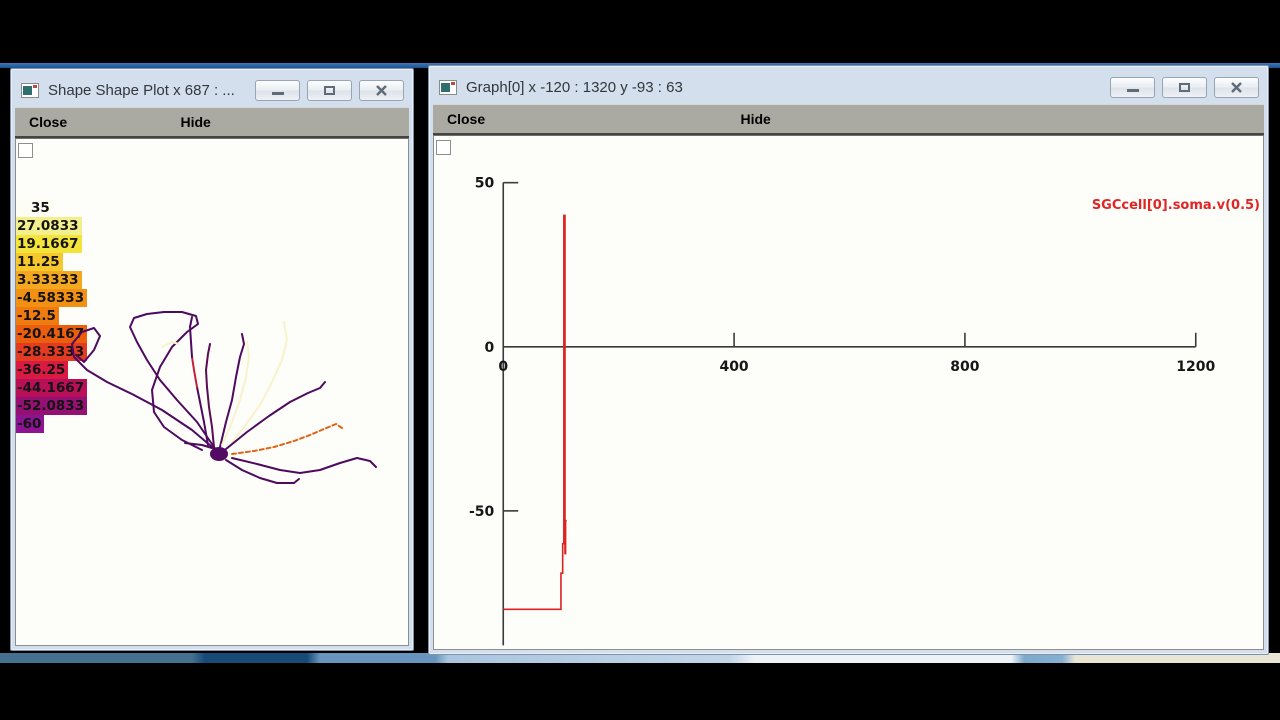 The height and width of the screenshot is (720, 1280). What do you see at coordinates (1195, 367) in the screenshot?
I see `x-tick-label: 1200` at bounding box center [1195, 367].